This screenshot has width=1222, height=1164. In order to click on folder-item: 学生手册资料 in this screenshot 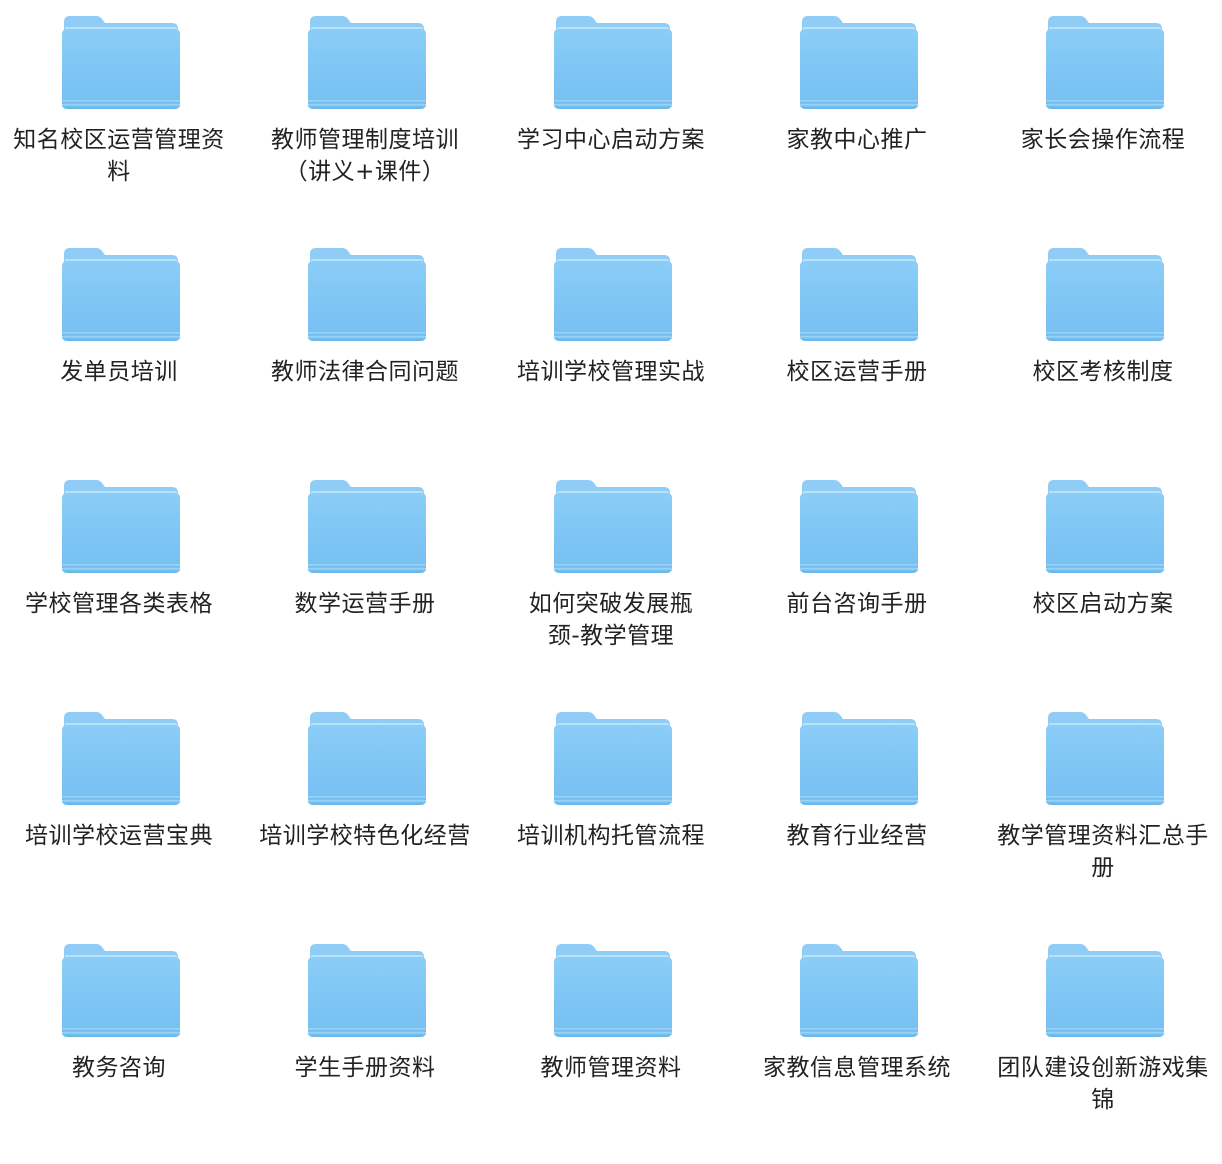, I will do `click(365, 1038)`.